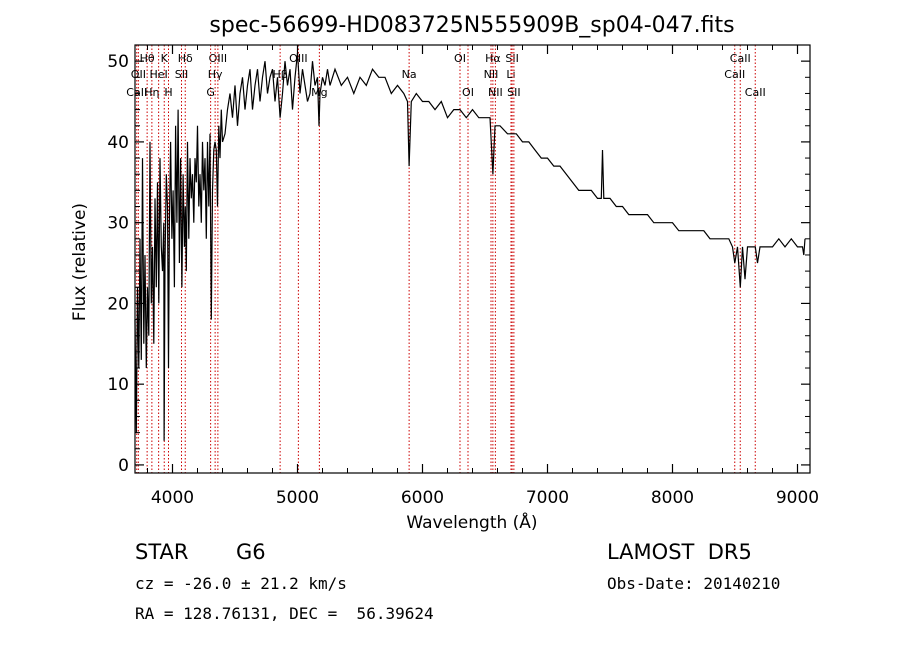 The width and height of the screenshot is (900, 649). Describe the element at coordinates (118, 304) in the screenshot. I see `y-tick-label: 20` at that location.